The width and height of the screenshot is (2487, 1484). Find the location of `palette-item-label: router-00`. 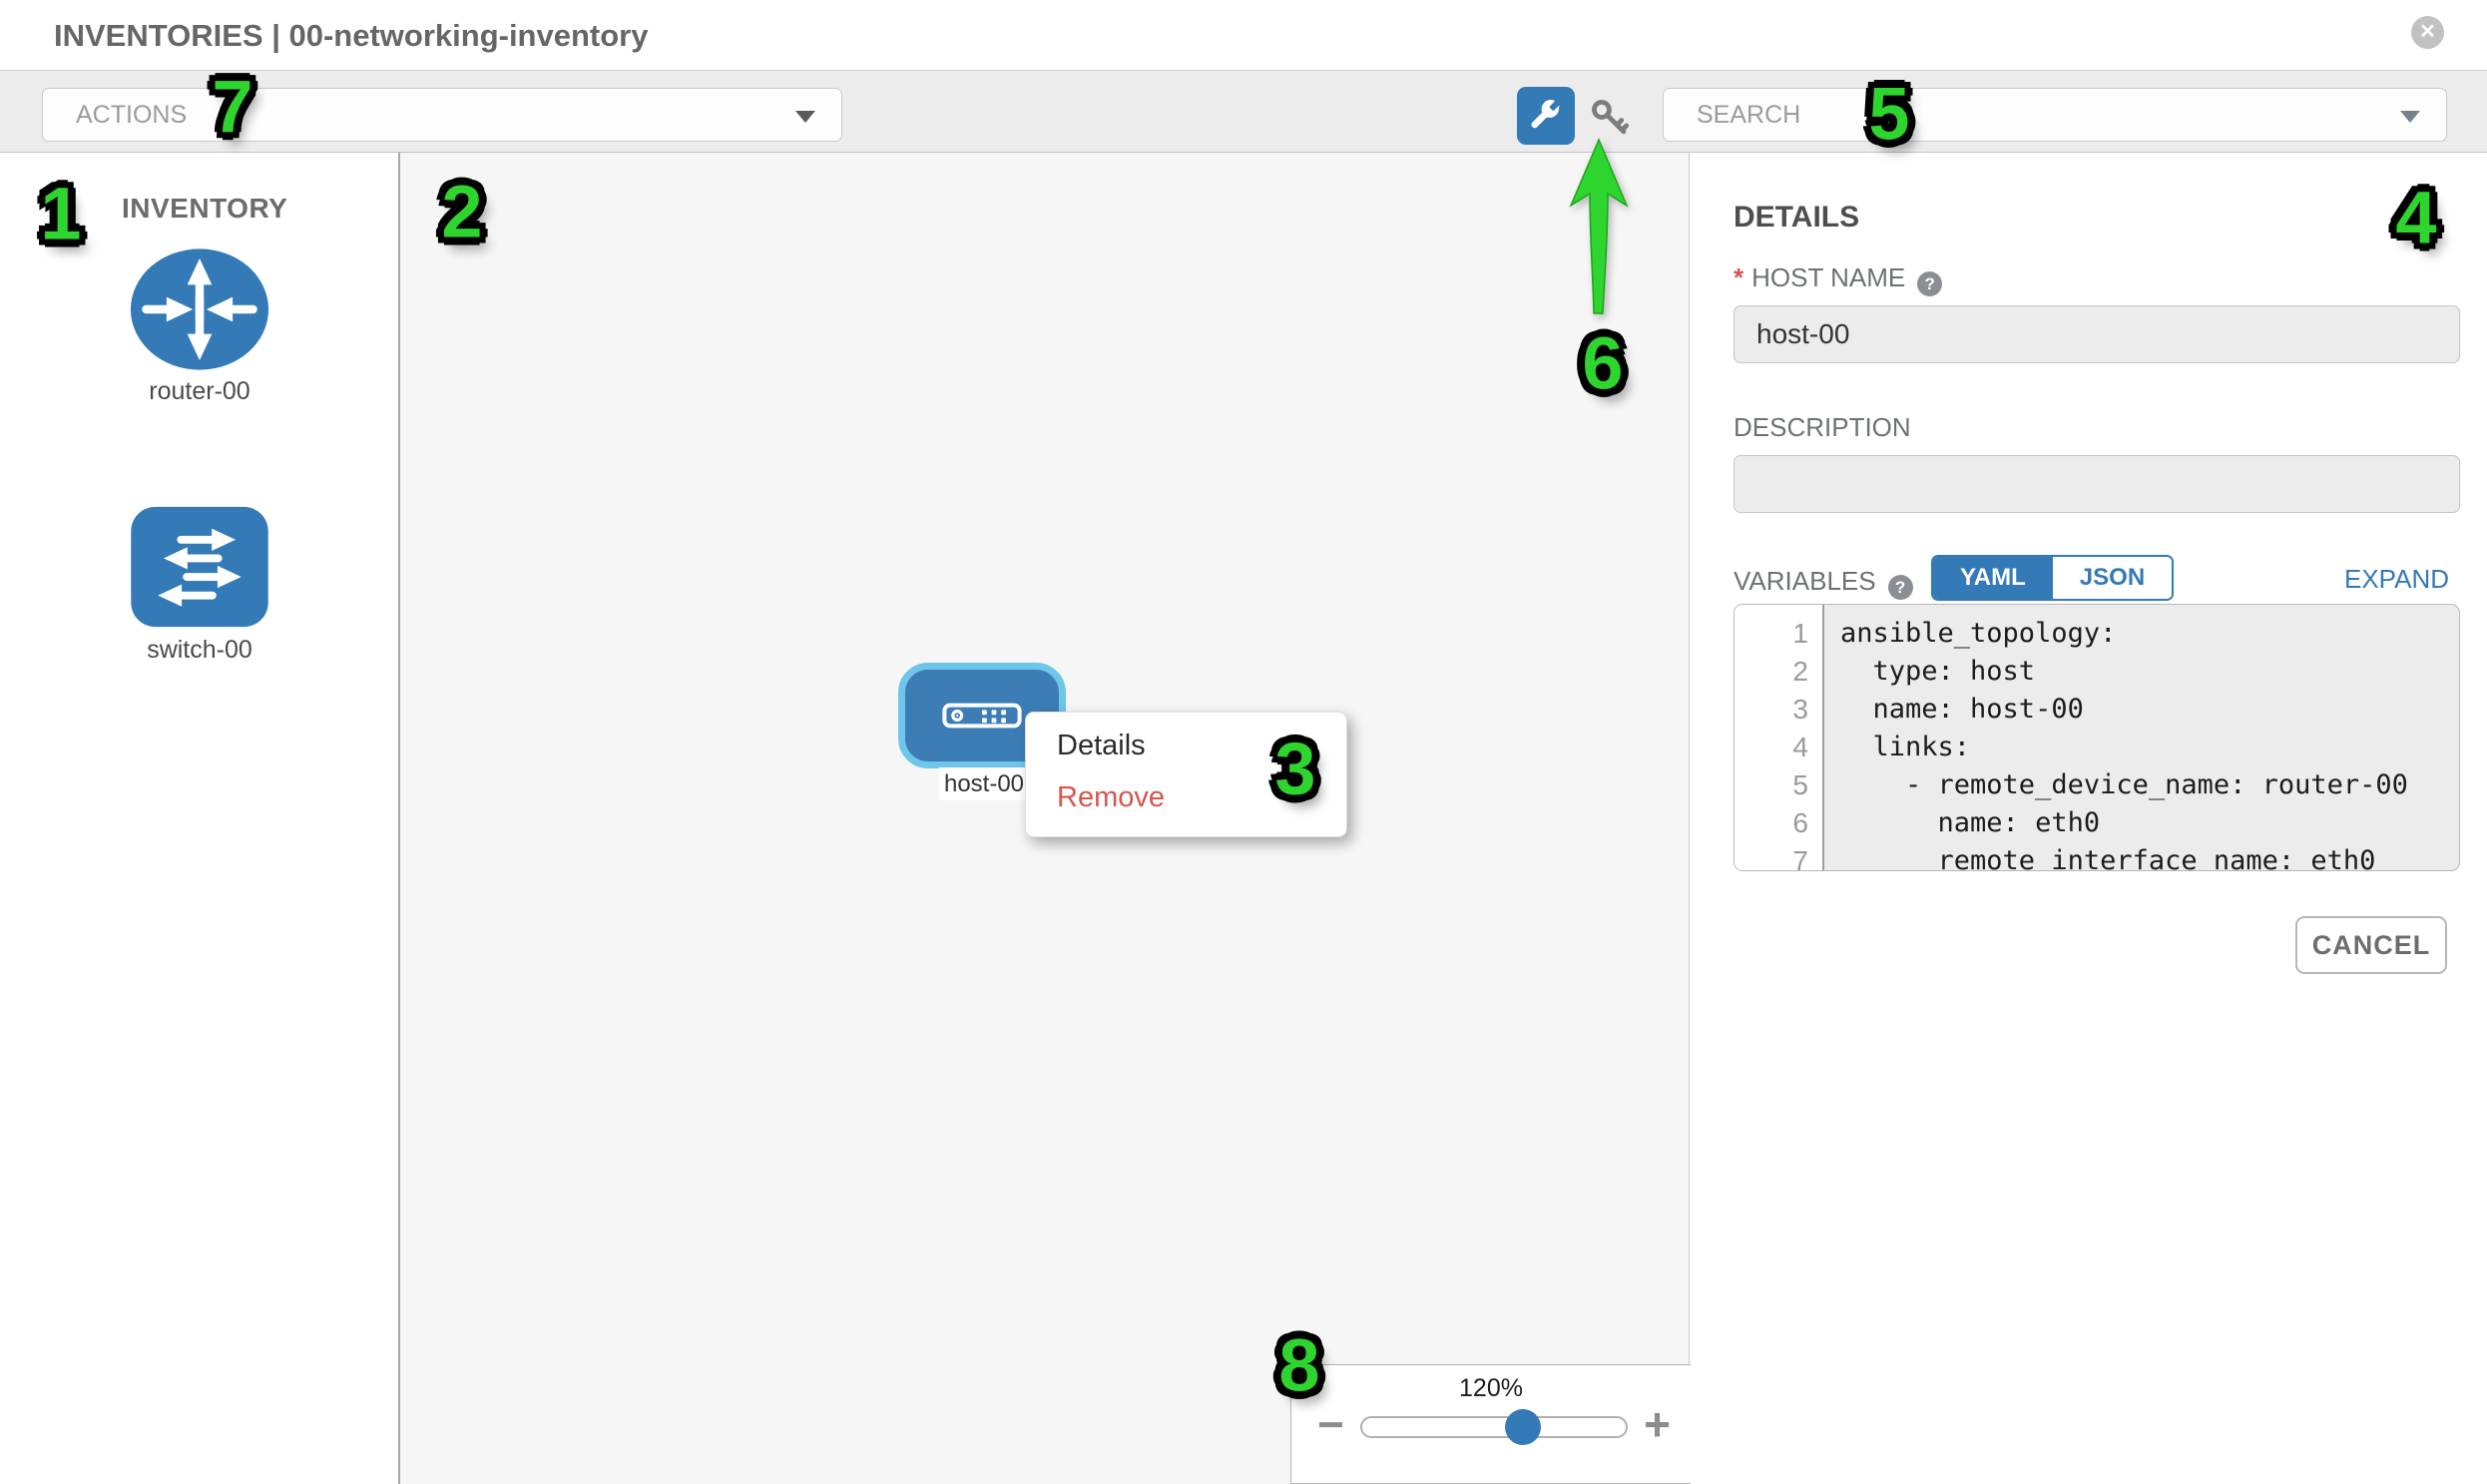

palette-item-label: router-00 is located at coordinates (199, 391).